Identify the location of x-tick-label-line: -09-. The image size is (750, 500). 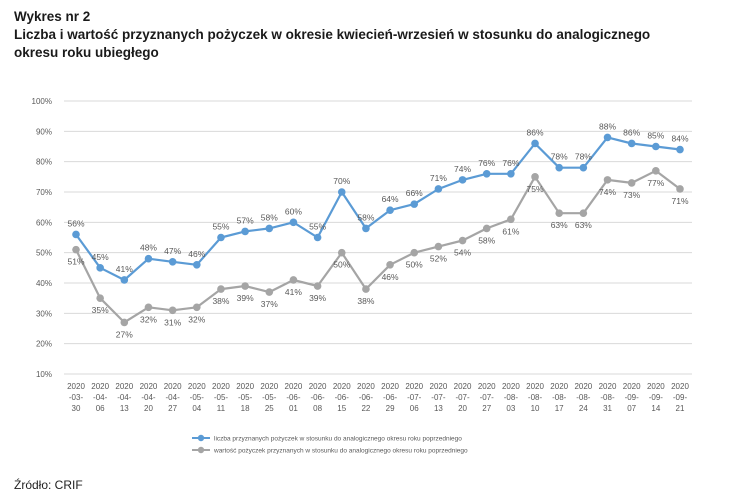
(680, 397).